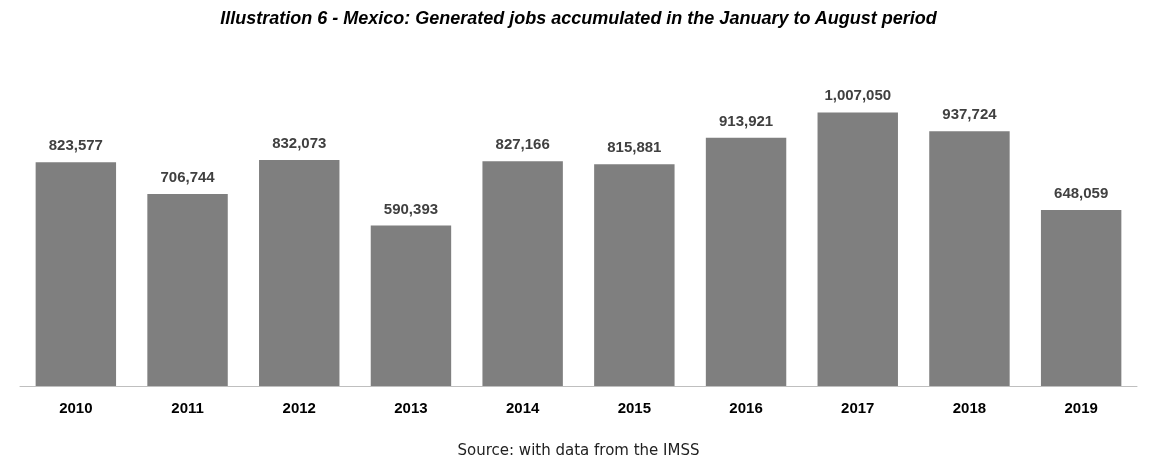 The height and width of the screenshot is (461, 1157). What do you see at coordinates (75, 145) in the screenshot?
I see `data-label: 823,577` at bounding box center [75, 145].